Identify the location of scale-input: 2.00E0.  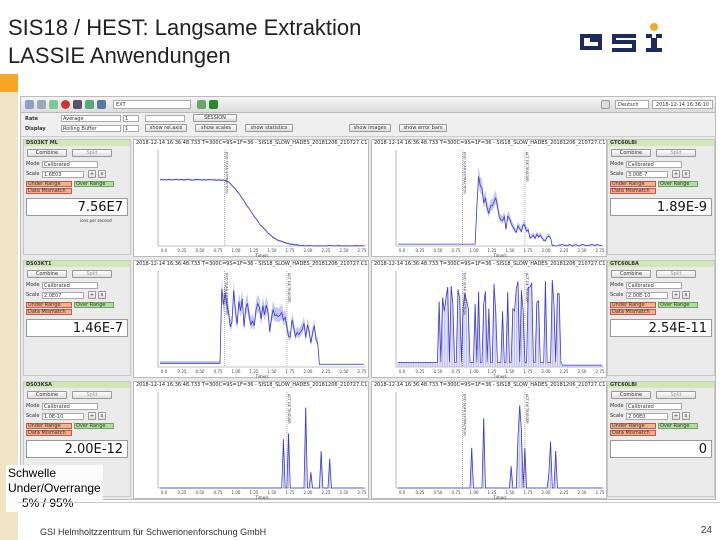
(647, 416).